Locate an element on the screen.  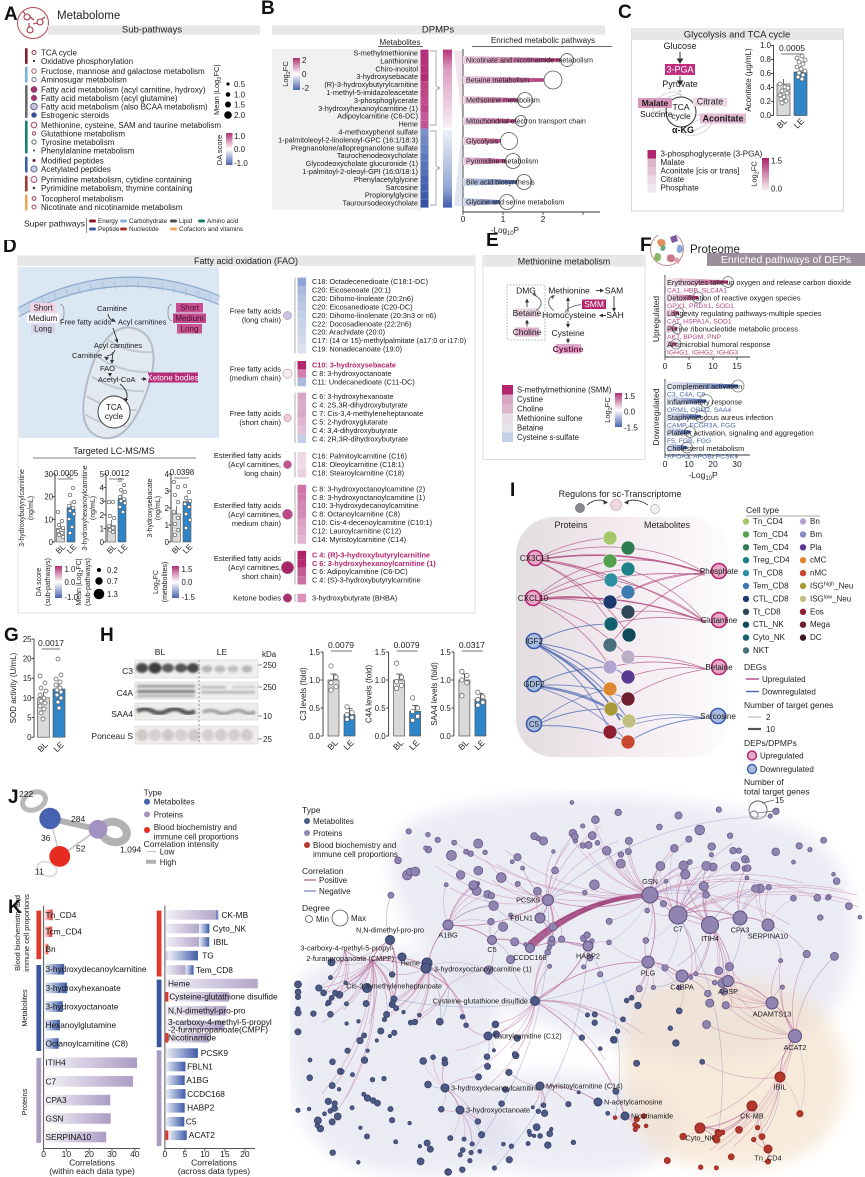
svg-text: (short chain) is located at coordinates (260, 422).